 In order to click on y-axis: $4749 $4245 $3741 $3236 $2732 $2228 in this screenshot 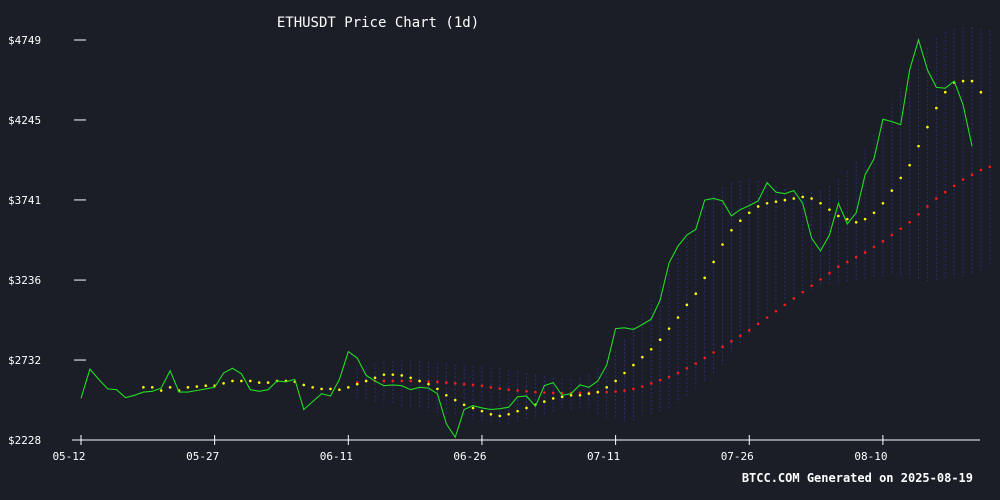, I will do `click(47, 240)`.